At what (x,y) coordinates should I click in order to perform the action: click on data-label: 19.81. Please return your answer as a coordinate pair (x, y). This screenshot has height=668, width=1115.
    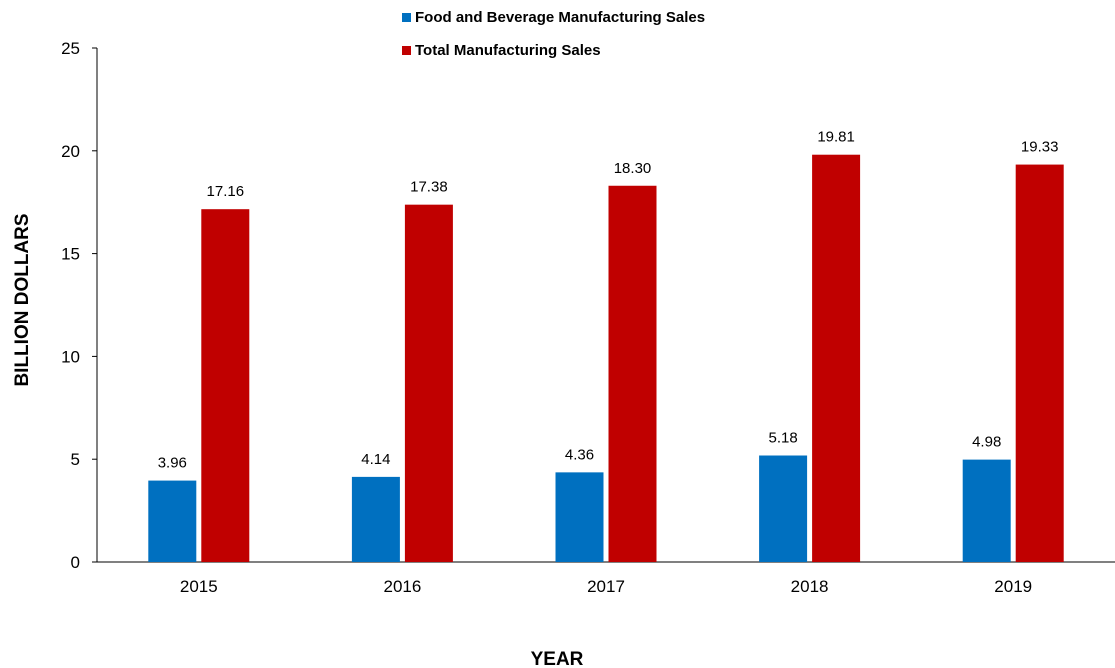
    Looking at the image, I should click on (836, 137).